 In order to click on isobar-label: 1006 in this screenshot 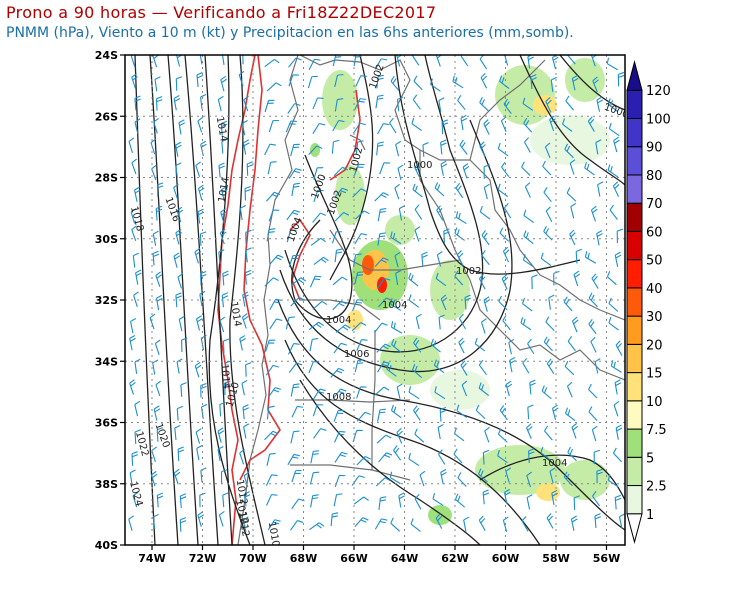, I will do `click(356, 354)`.